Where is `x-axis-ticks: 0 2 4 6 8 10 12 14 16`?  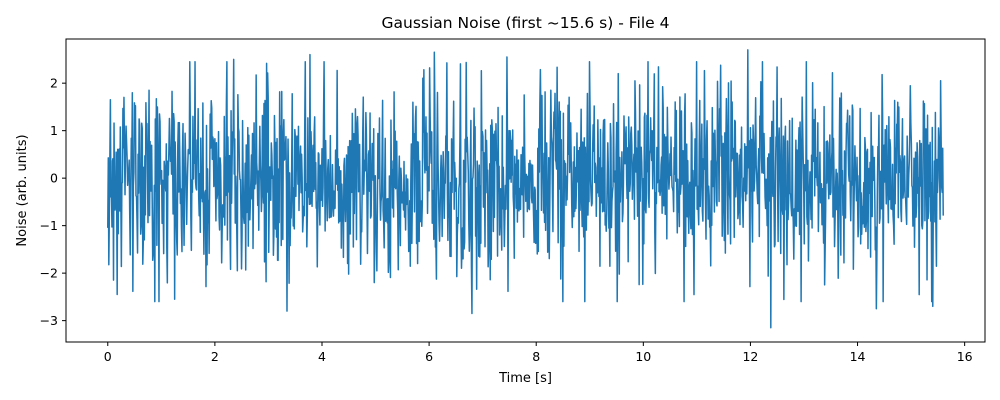 x-axis-ticks: 0 2 4 6 8 10 12 14 16 is located at coordinates (538, 353).